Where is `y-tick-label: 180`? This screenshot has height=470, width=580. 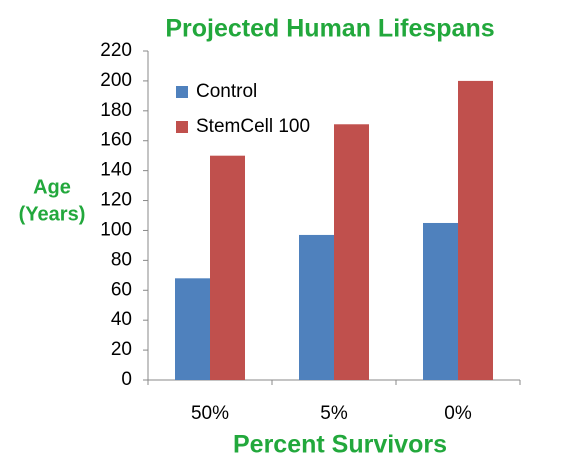
y-tick-label: 180 is located at coordinates (116, 110).